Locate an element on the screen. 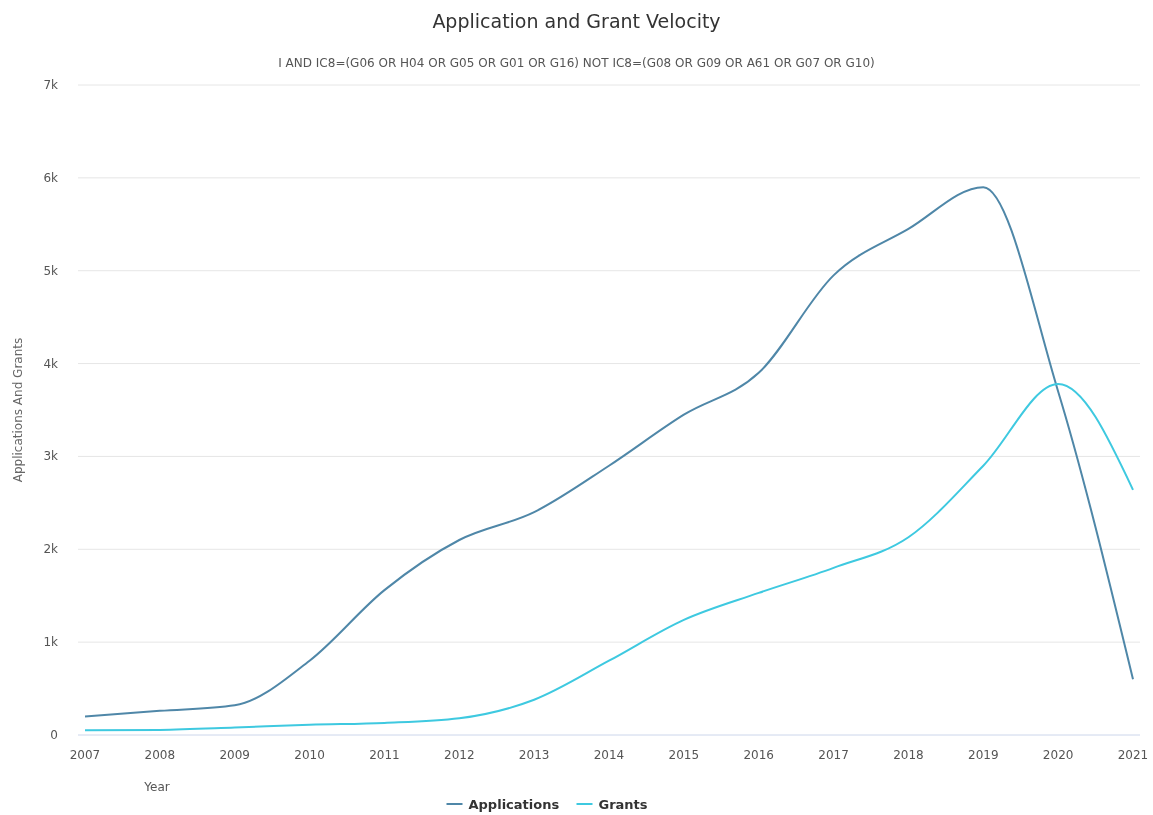 The width and height of the screenshot is (1153, 815). x-tick-label: 2013 is located at coordinates (534, 755).